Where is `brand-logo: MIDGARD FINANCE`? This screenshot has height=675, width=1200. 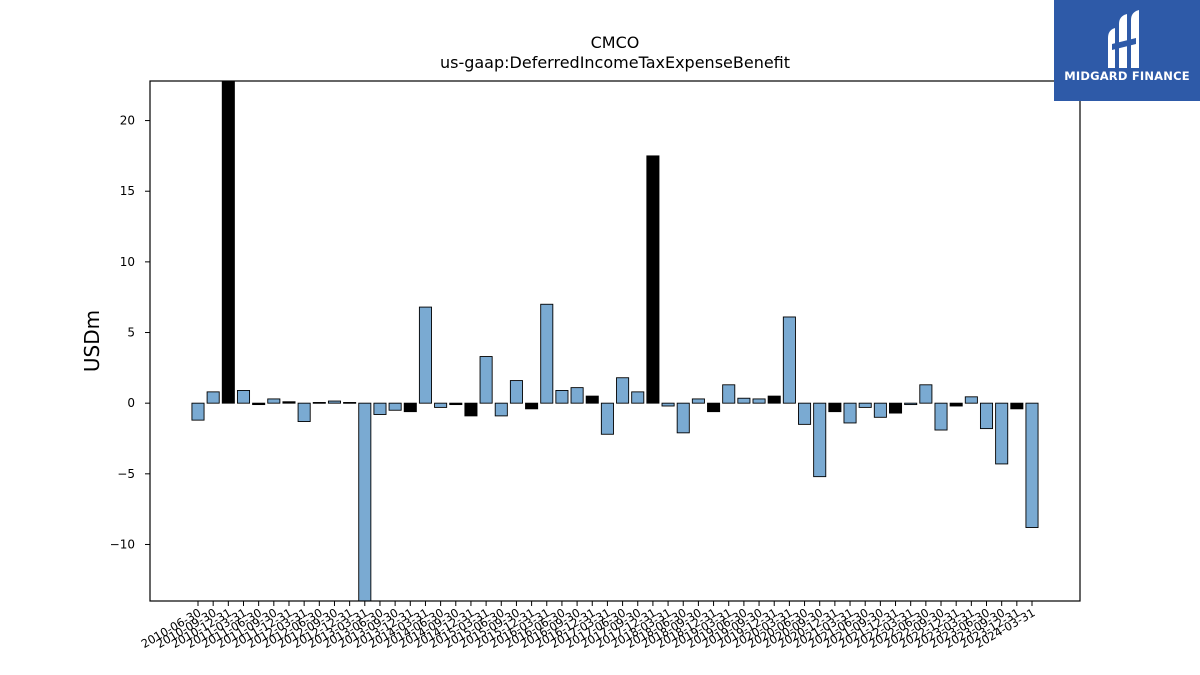
brand-logo: MIDGARD FINANCE is located at coordinates (1127, 50).